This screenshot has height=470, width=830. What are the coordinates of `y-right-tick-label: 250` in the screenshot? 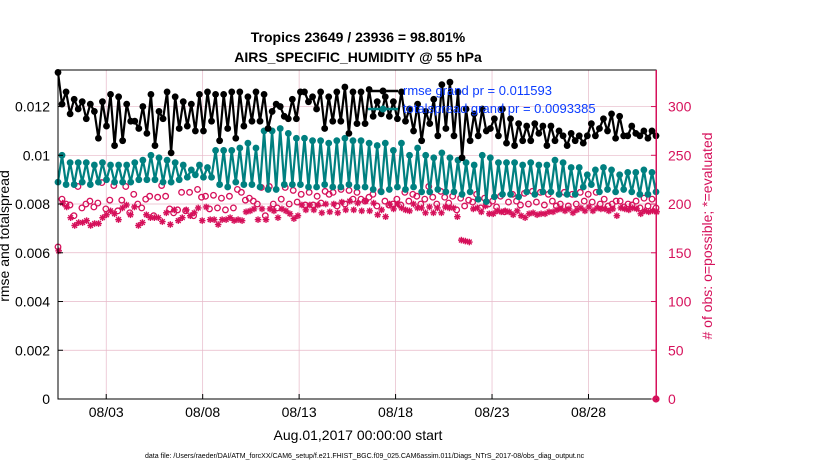 It's located at (680, 155).